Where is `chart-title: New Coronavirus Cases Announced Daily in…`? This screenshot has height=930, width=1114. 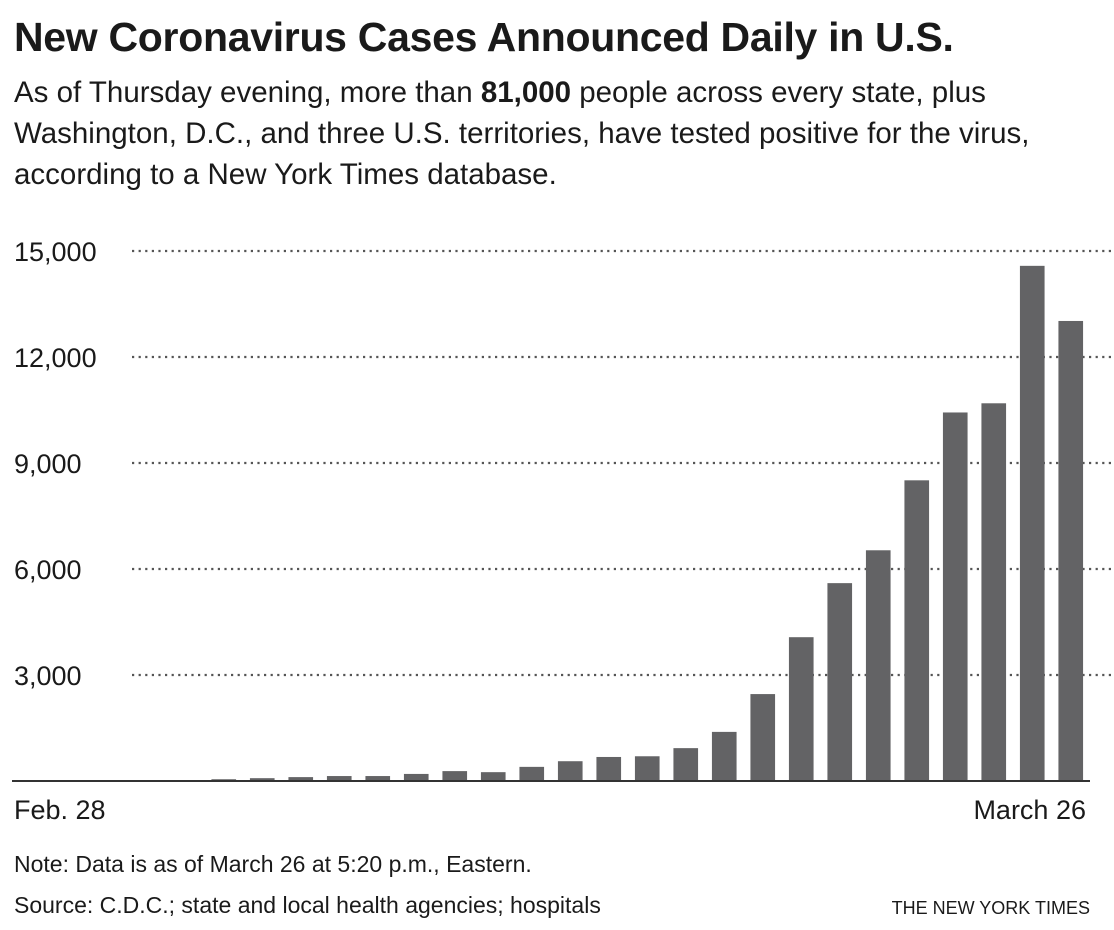
chart-title: New Coronavirus Cases Announced Daily in… is located at coordinates (484, 37).